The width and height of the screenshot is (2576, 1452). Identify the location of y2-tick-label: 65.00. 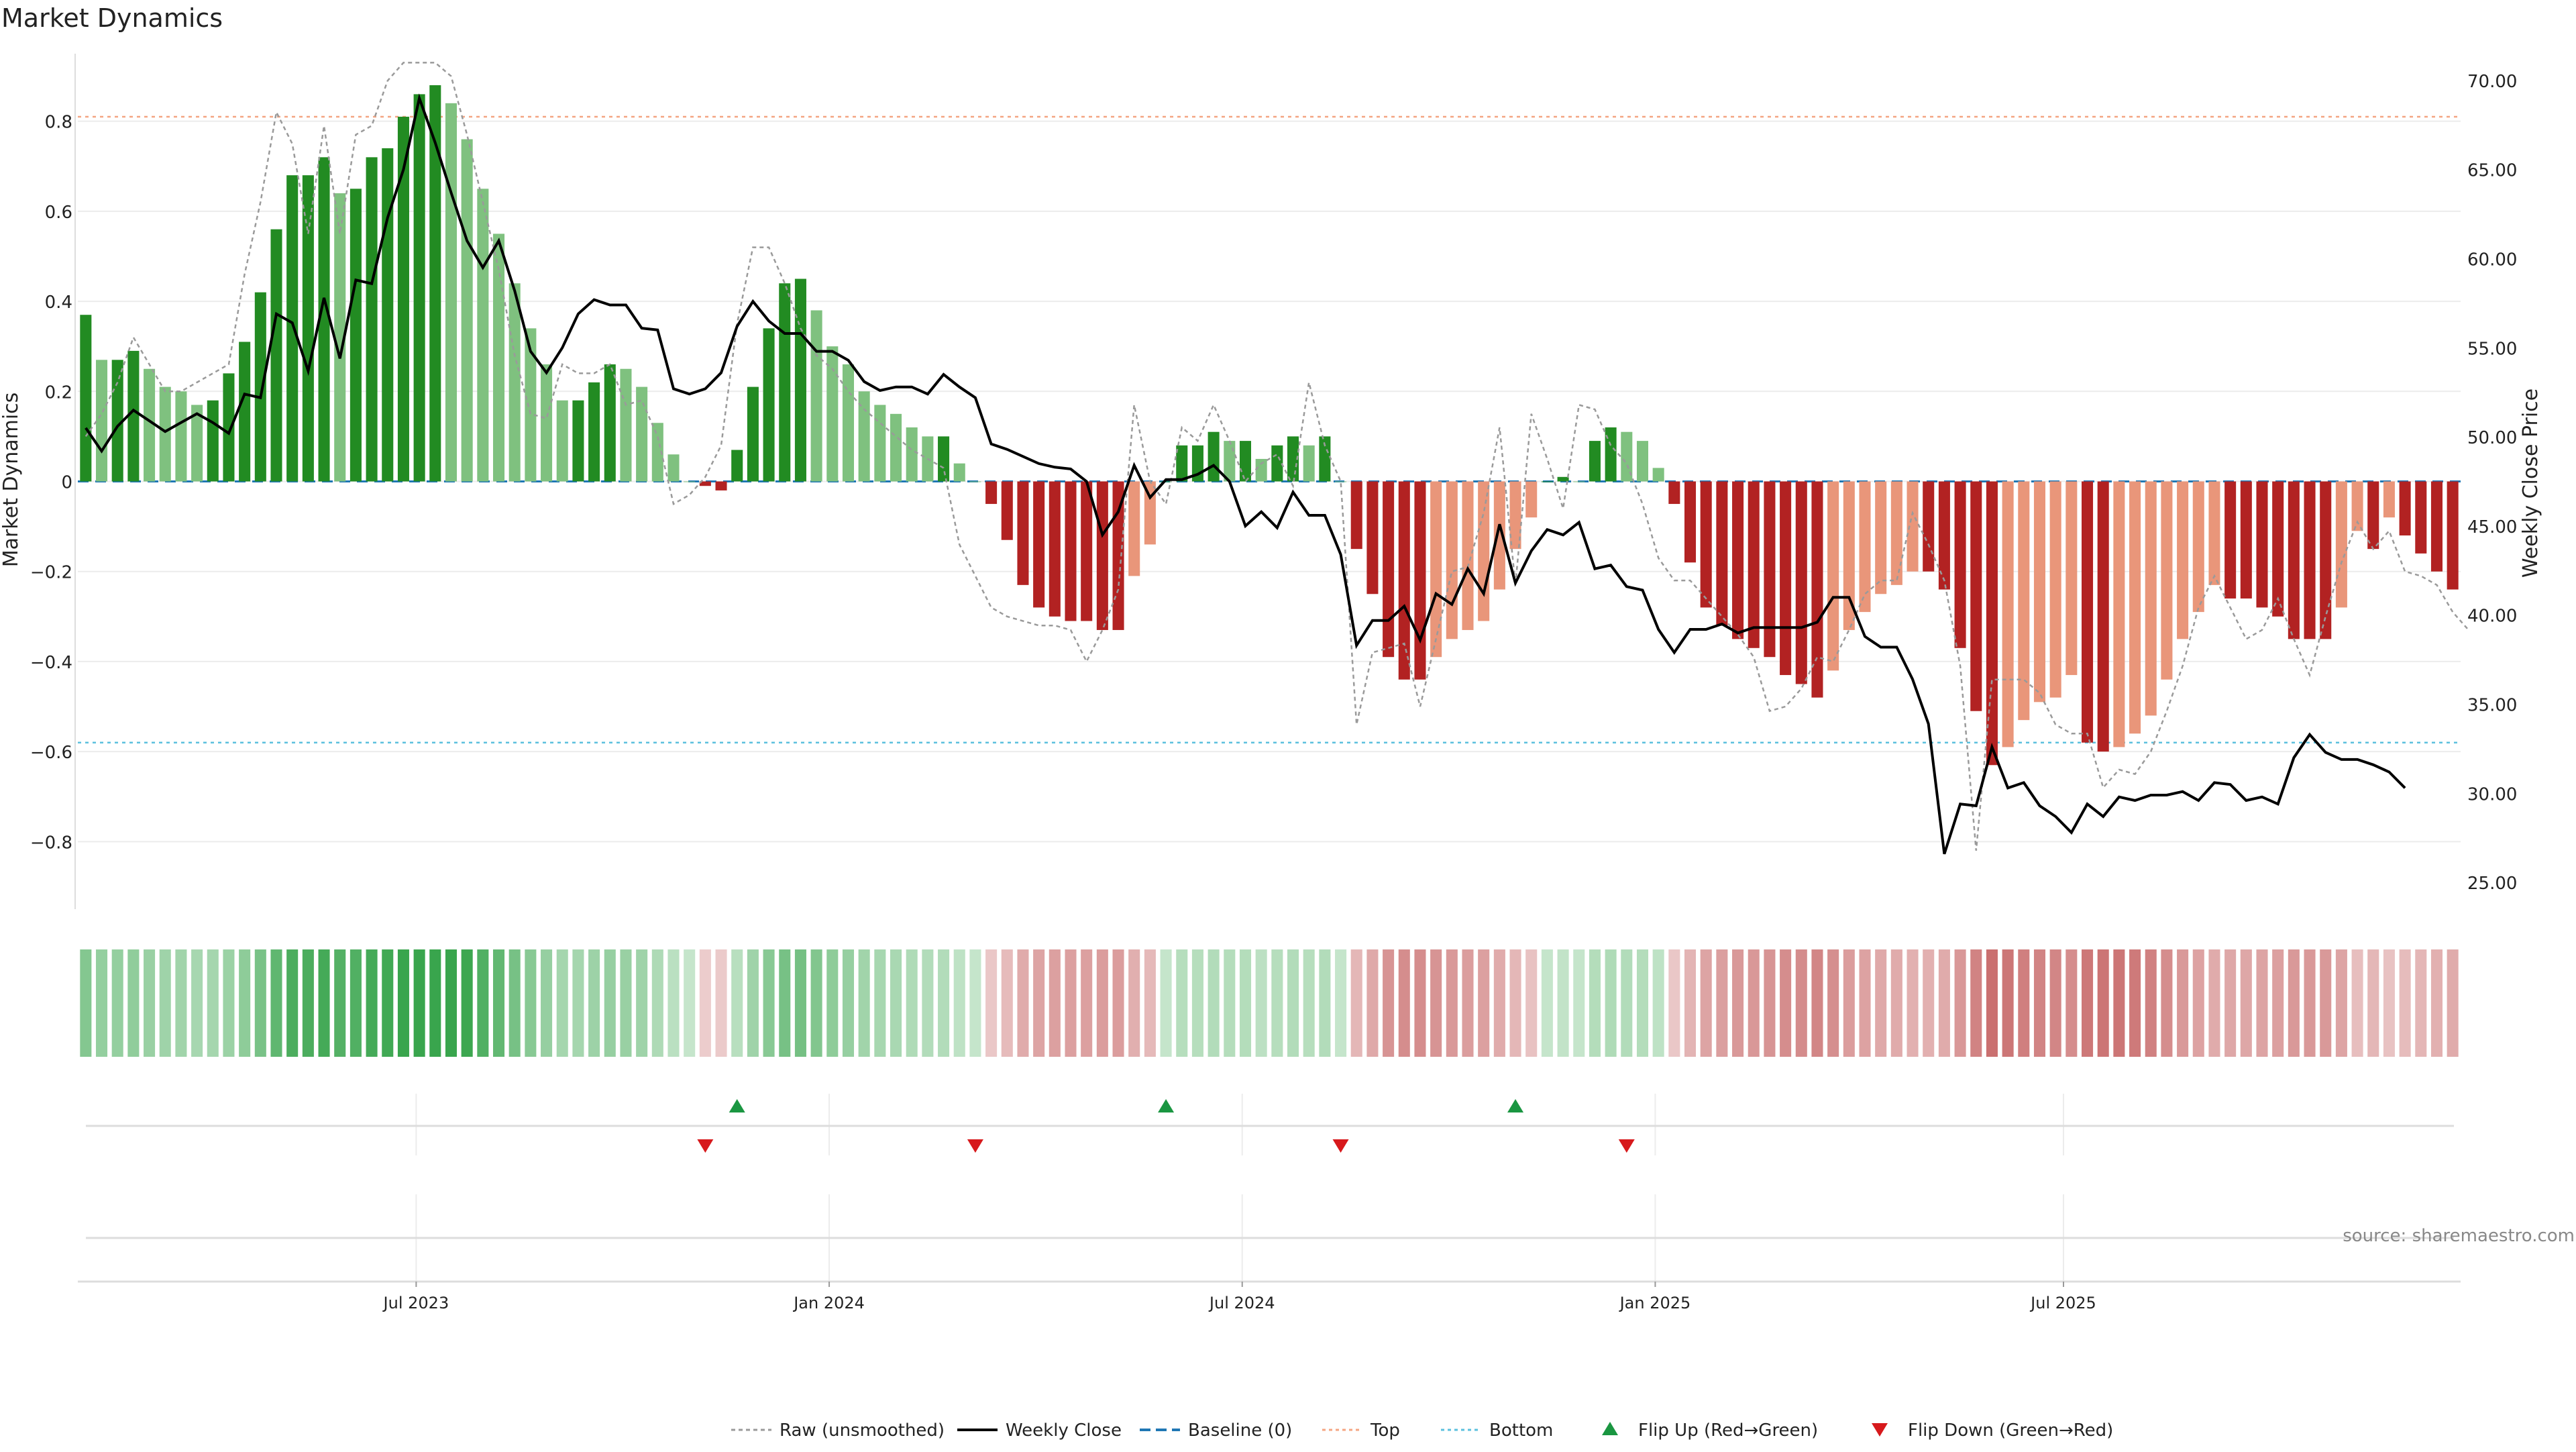
(2492, 171).